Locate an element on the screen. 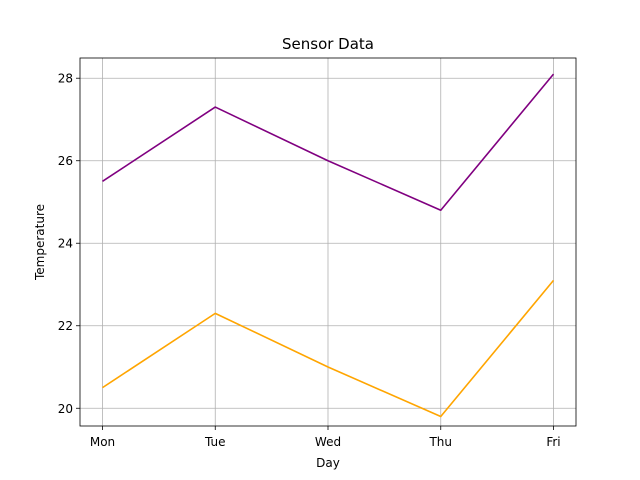 The width and height of the screenshot is (640, 480). y-tick-label: 22 is located at coordinates (65, 326).